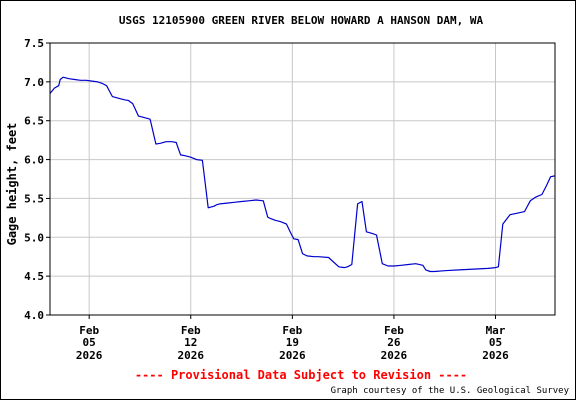 This screenshot has width=576, height=400. What do you see at coordinates (12, 184) in the screenshot?
I see `y-axis-label: Gage height, feet` at bounding box center [12, 184].